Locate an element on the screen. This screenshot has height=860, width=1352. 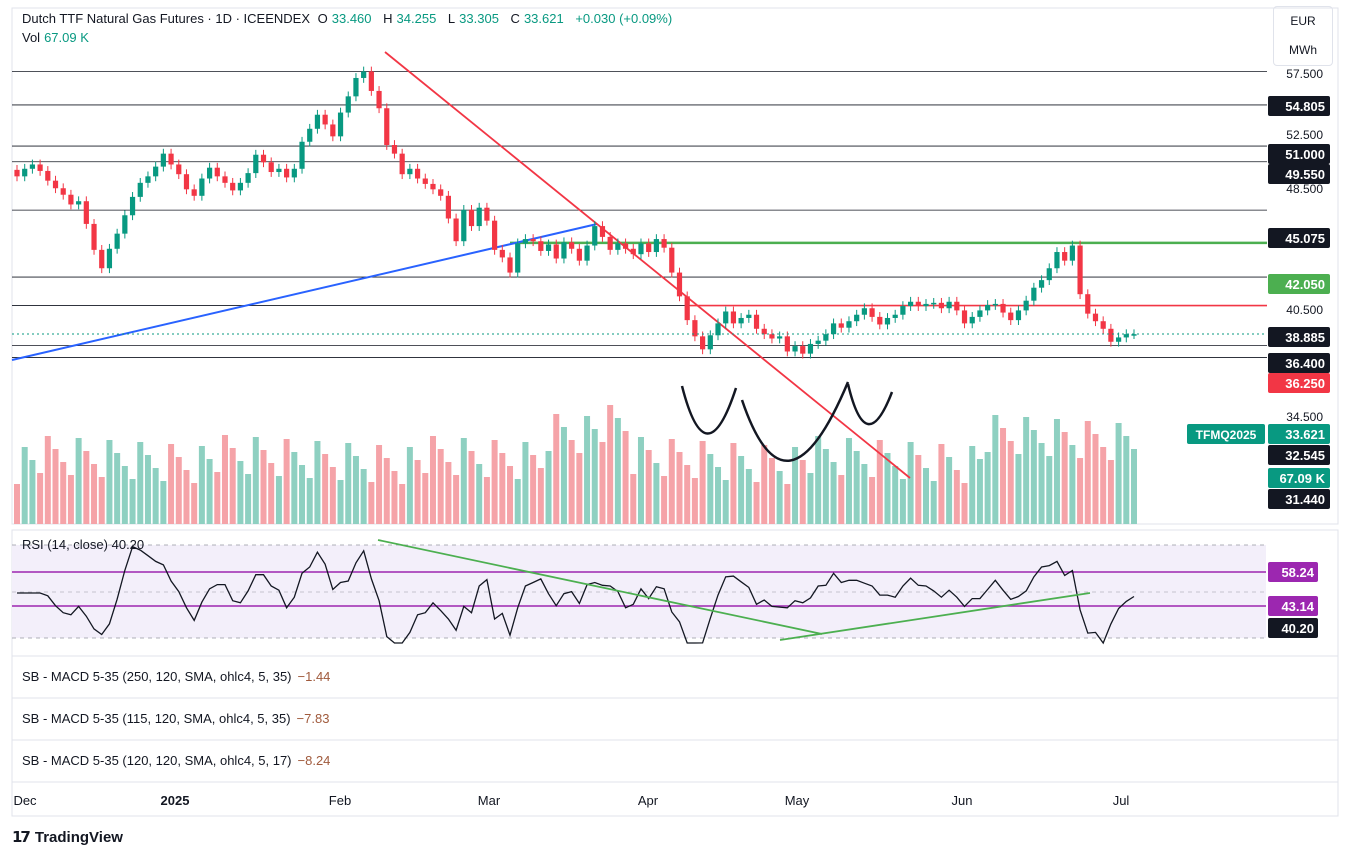
rsi-level-label: 58.24 is located at coordinates (1297, 572).